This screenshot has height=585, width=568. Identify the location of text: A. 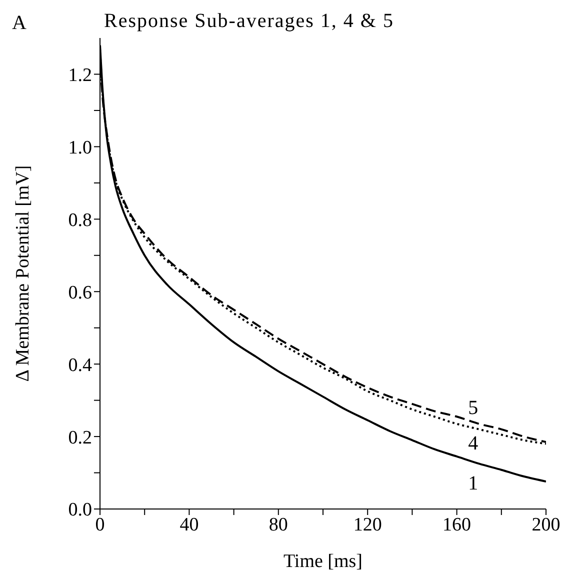
(19, 23).